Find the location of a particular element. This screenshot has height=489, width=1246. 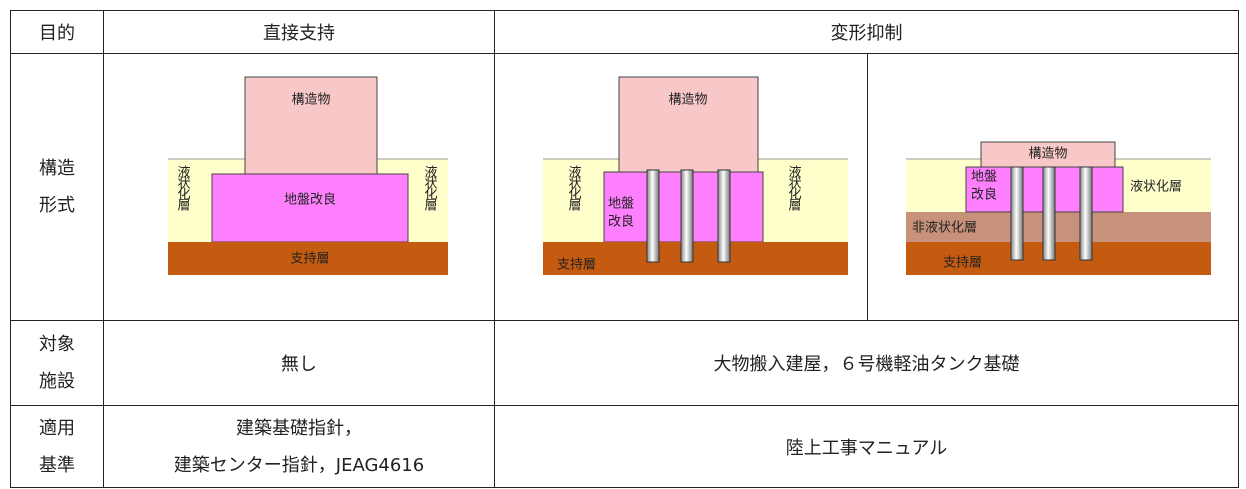

cell-text: 建築基礎指針， is located at coordinates (299, 428).